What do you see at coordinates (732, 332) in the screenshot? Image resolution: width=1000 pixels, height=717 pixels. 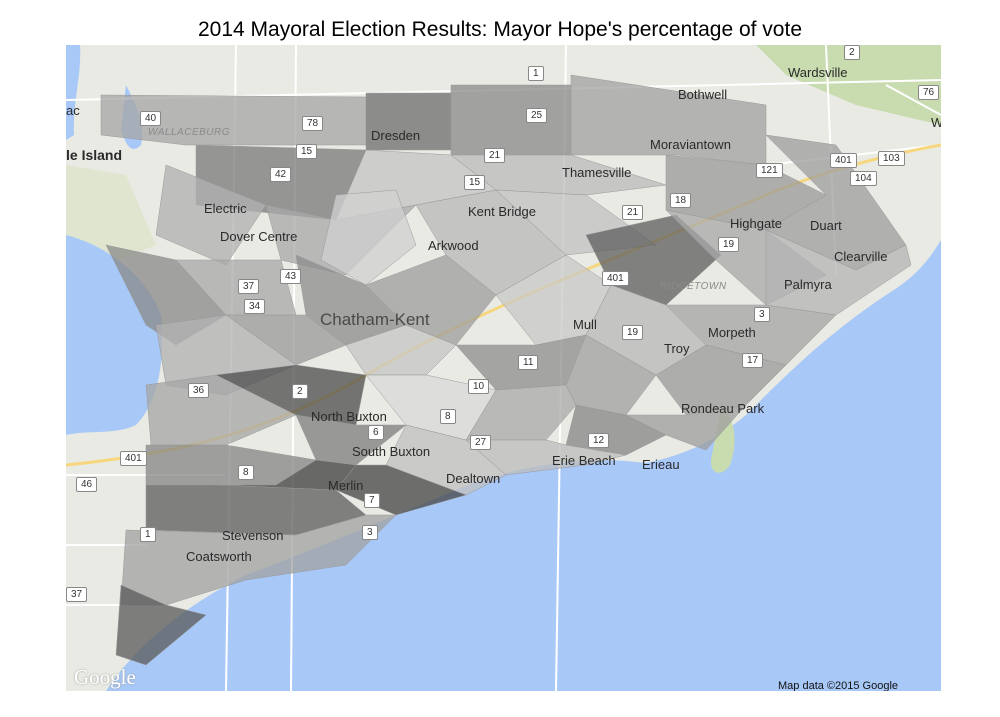 I see `label-morpeth: Morpeth` at bounding box center [732, 332].